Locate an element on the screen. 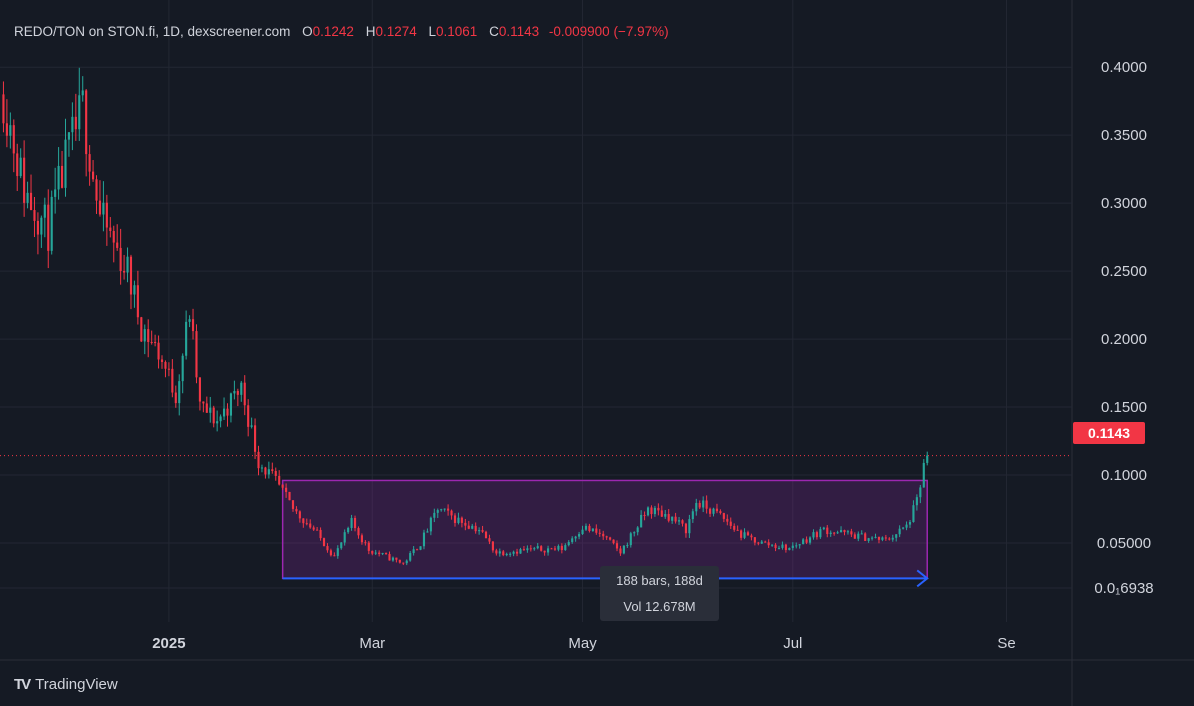 The height and width of the screenshot is (706, 1194). time-axis: 2025 Mar May Jul Se is located at coordinates (583, 643).